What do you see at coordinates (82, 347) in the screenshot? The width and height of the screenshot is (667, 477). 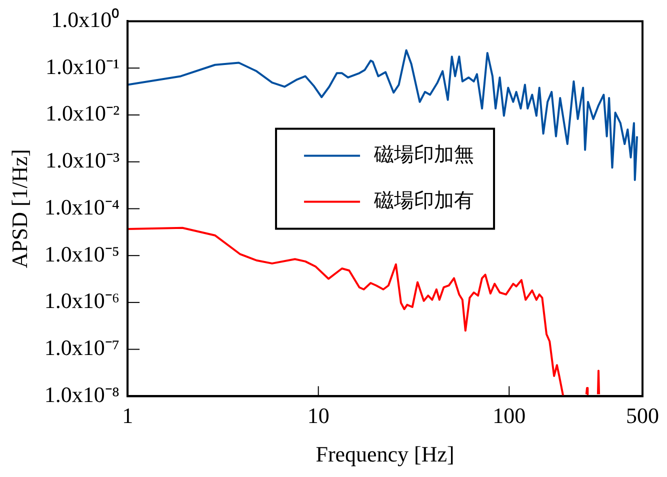 I see `y-tick-label: 1.0x10⁻⁷` at bounding box center [82, 347].